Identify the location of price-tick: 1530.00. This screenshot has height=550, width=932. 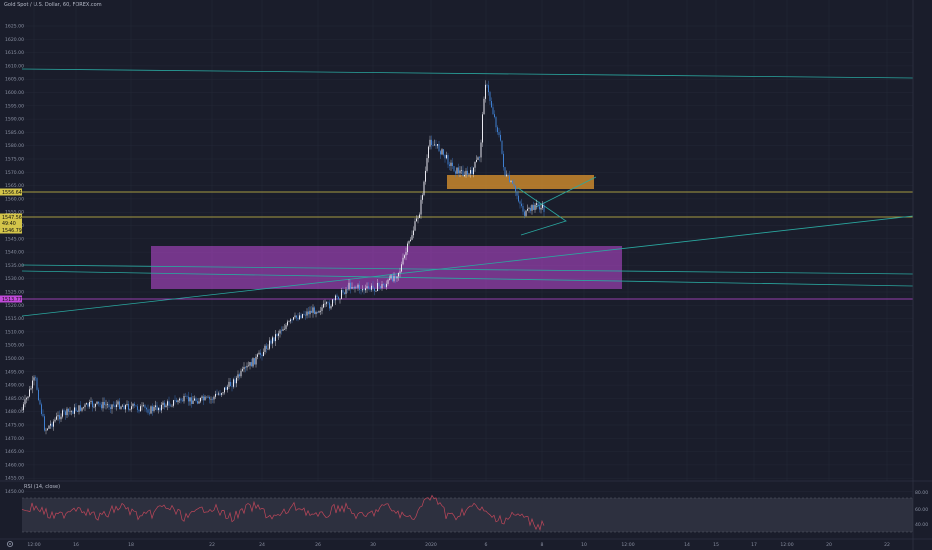
(14, 279).